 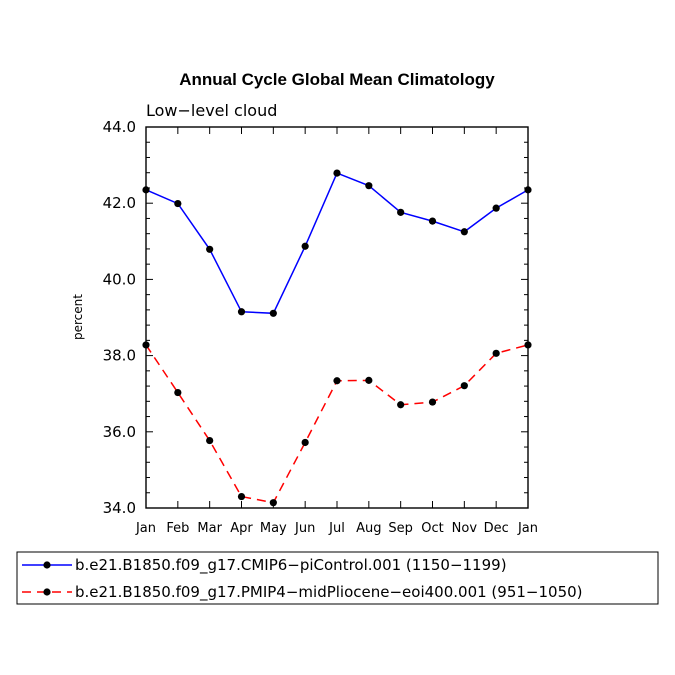 I want to click on y-tick-label: 44.0, so click(x=119, y=127).